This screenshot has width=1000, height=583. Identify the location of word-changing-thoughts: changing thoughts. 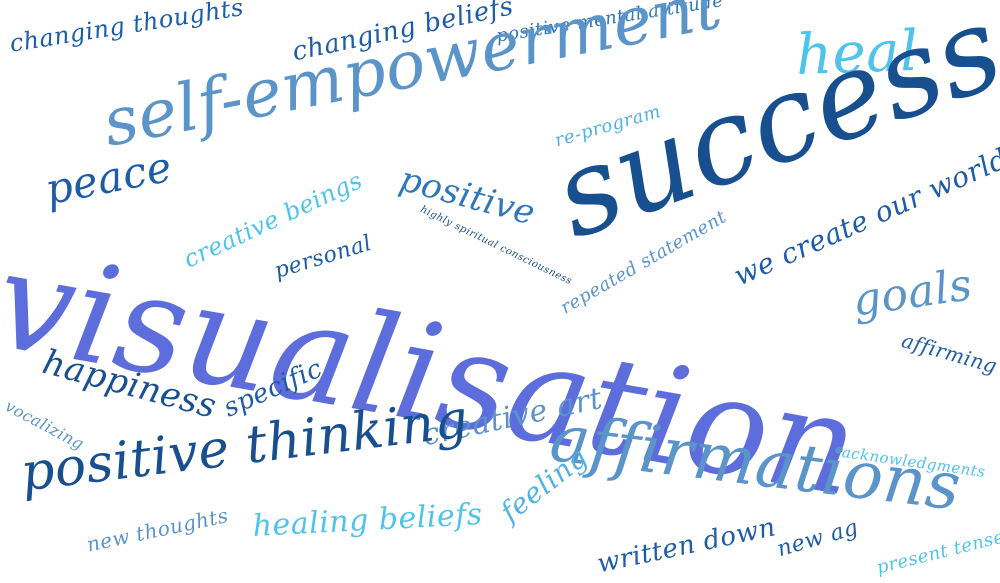
(126, 29).